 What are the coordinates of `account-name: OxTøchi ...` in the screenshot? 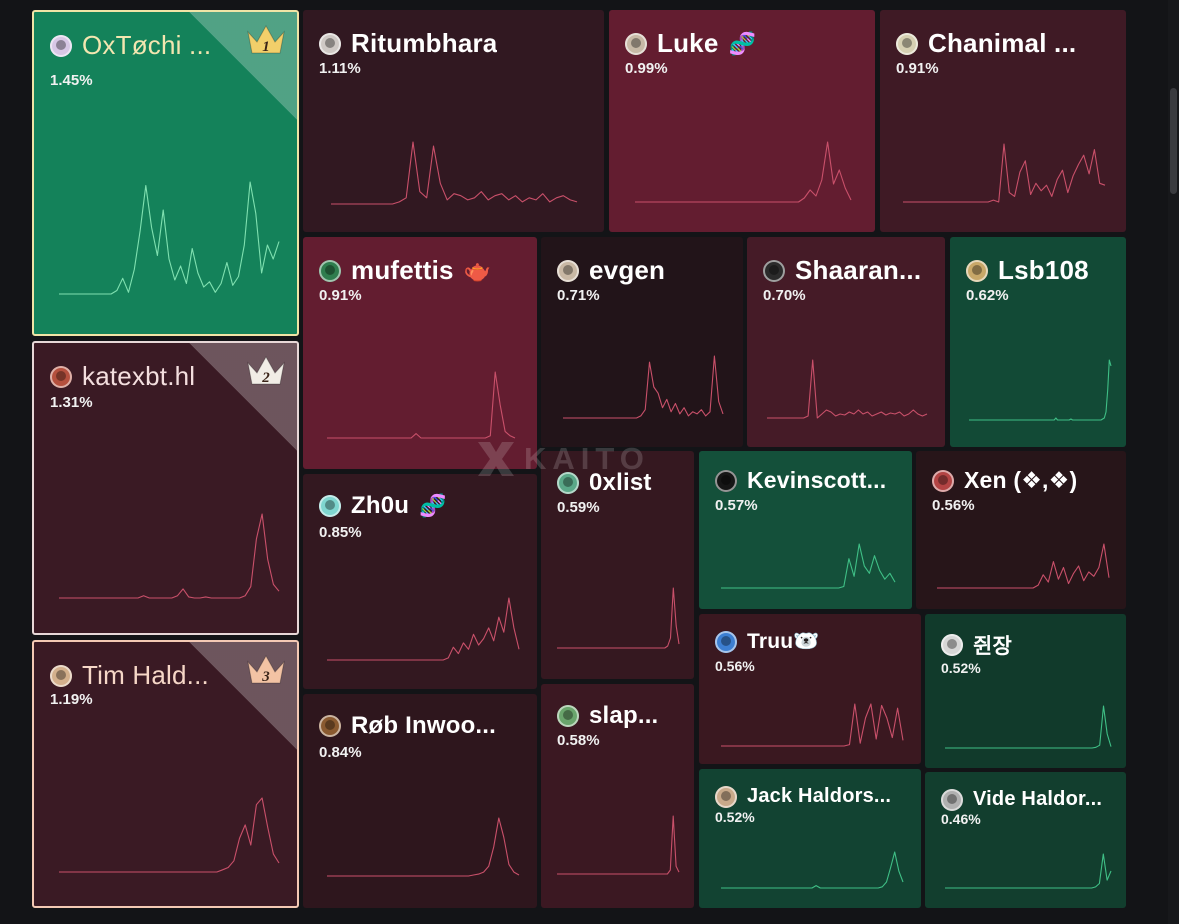 It's located at (147, 45).